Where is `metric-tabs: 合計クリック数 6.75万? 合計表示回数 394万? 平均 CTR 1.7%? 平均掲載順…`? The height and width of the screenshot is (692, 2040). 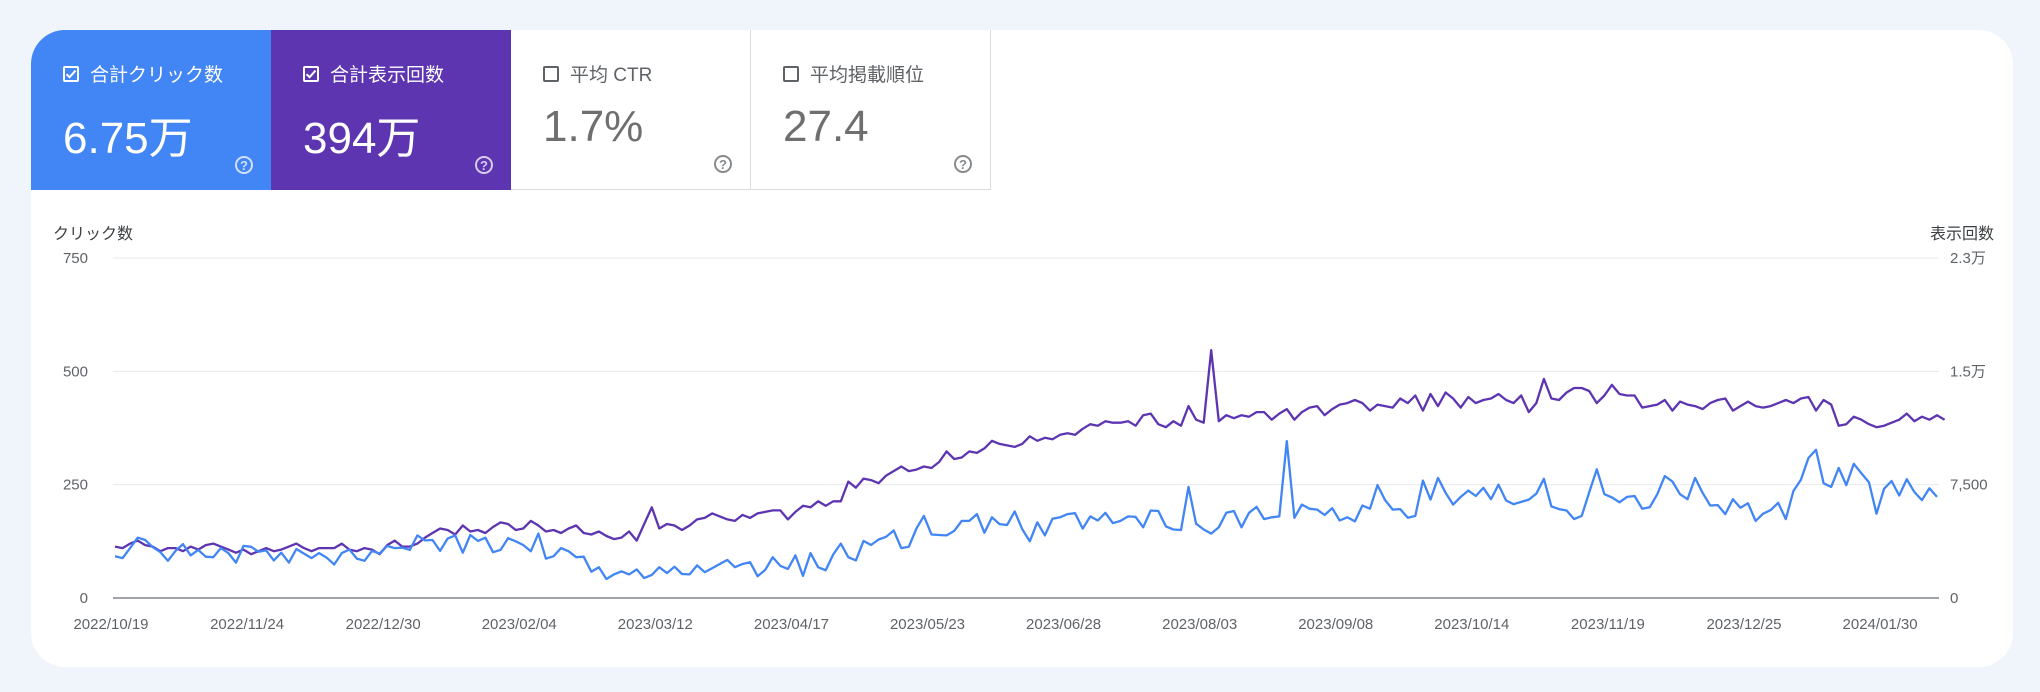
metric-tabs: 合計クリック数 6.75万? 合計表示回数 394万? 平均 CTR 1.7%? 平均掲載順… is located at coordinates (511, 110).